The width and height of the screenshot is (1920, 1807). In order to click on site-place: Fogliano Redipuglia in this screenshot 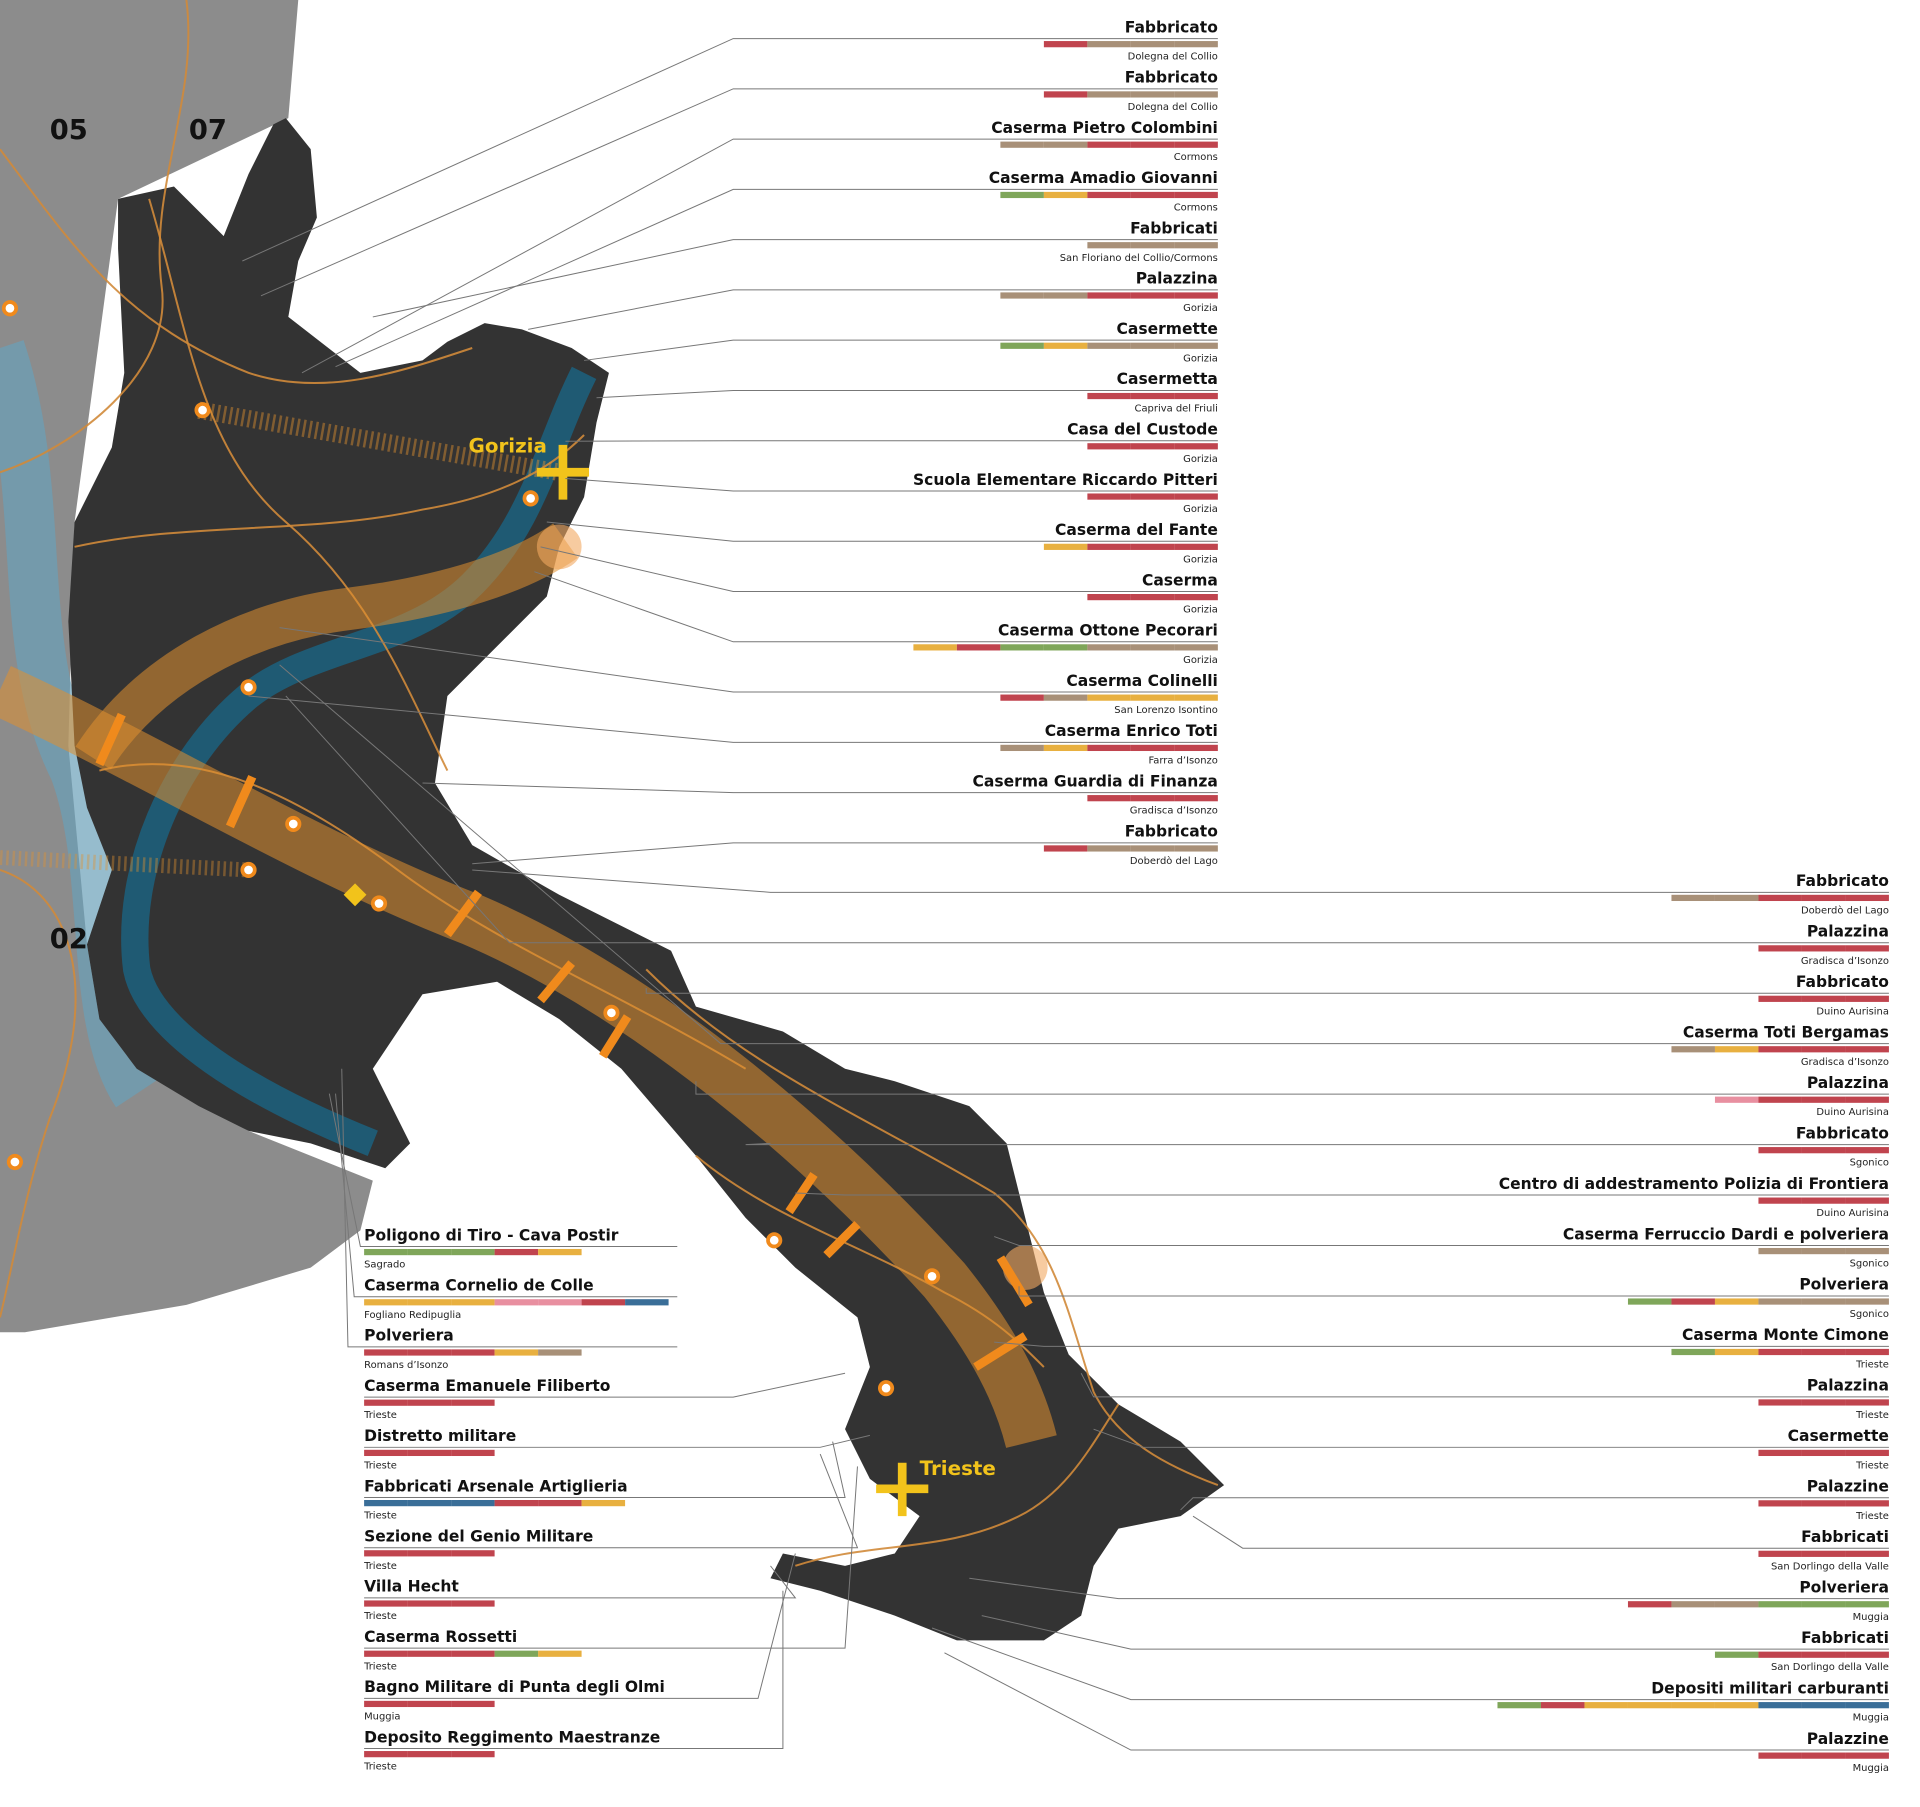, I will do `click(412, 1315)`.